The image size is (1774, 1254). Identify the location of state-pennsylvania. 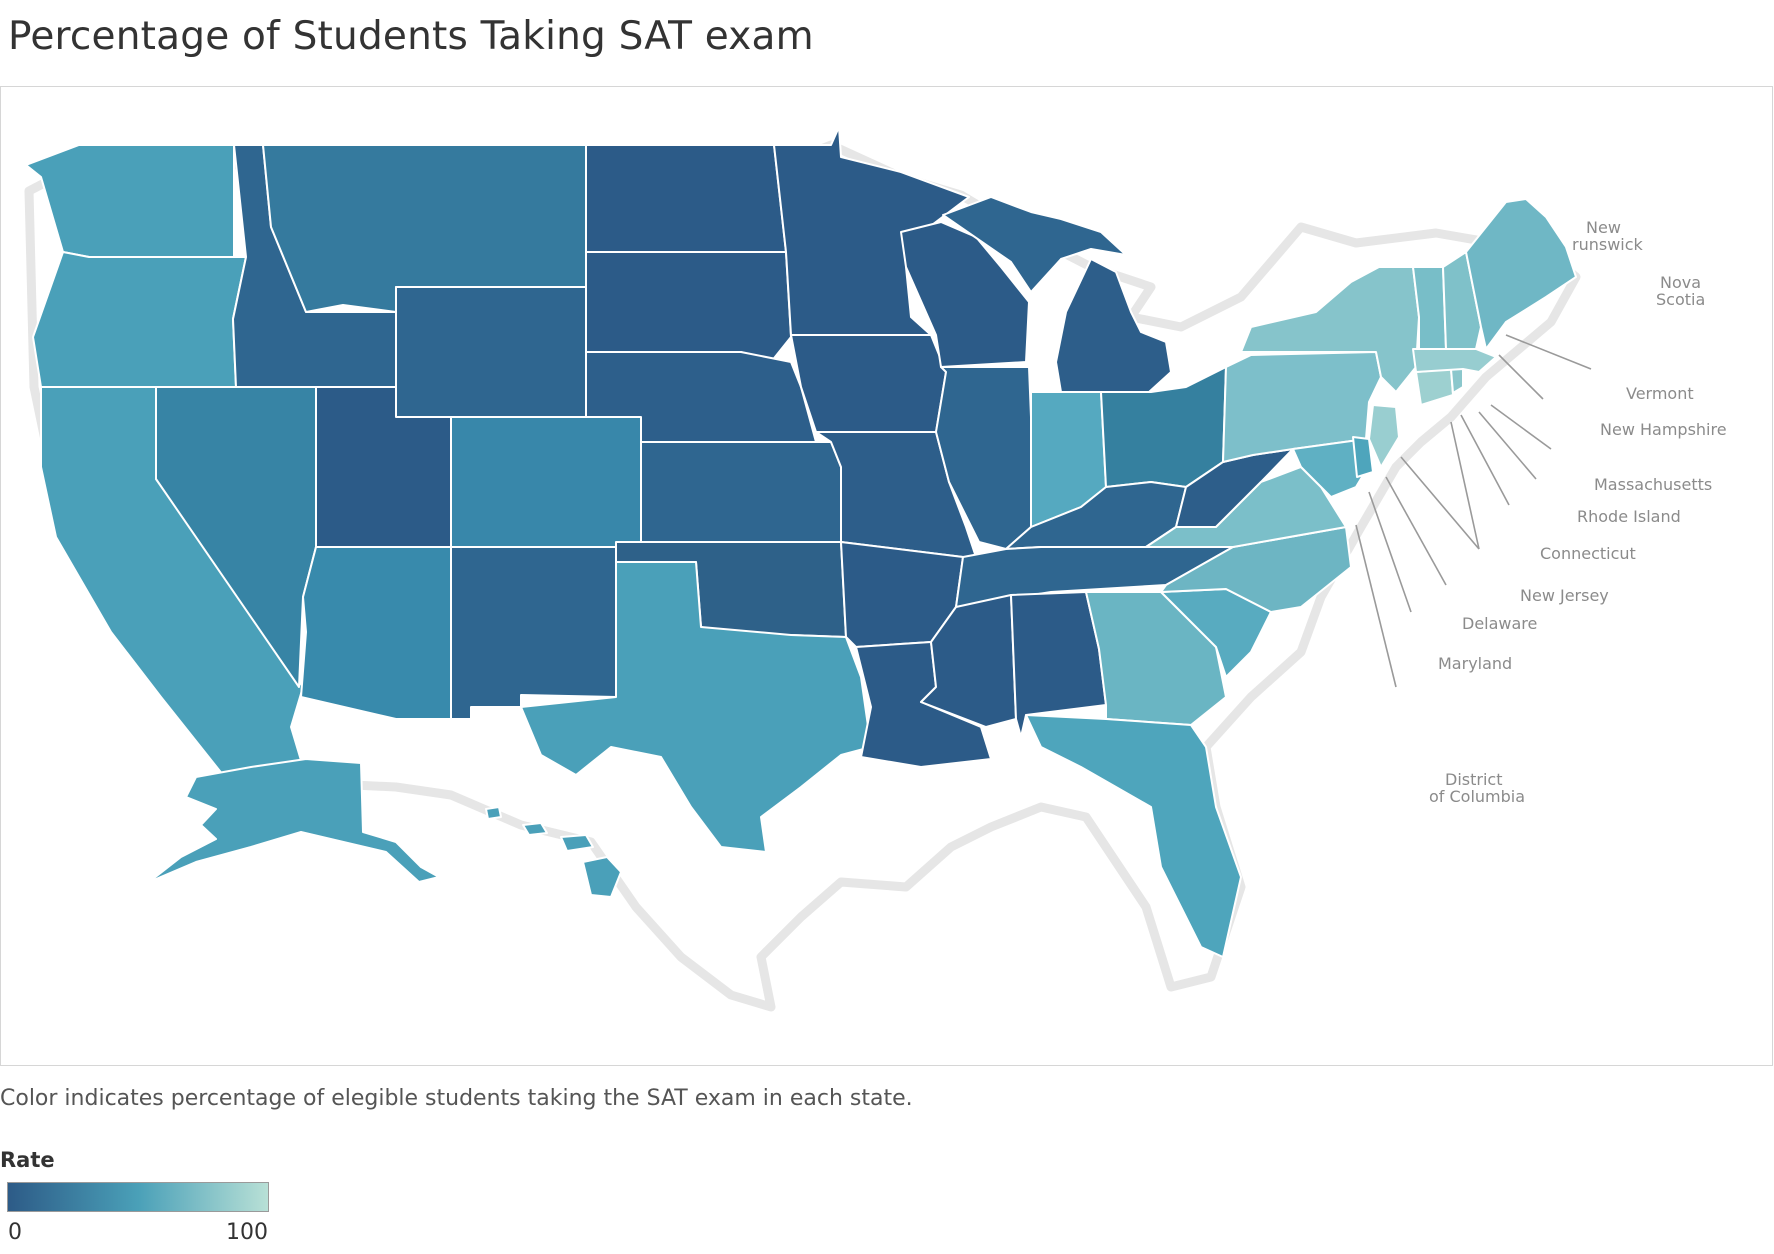
(1302, 407).